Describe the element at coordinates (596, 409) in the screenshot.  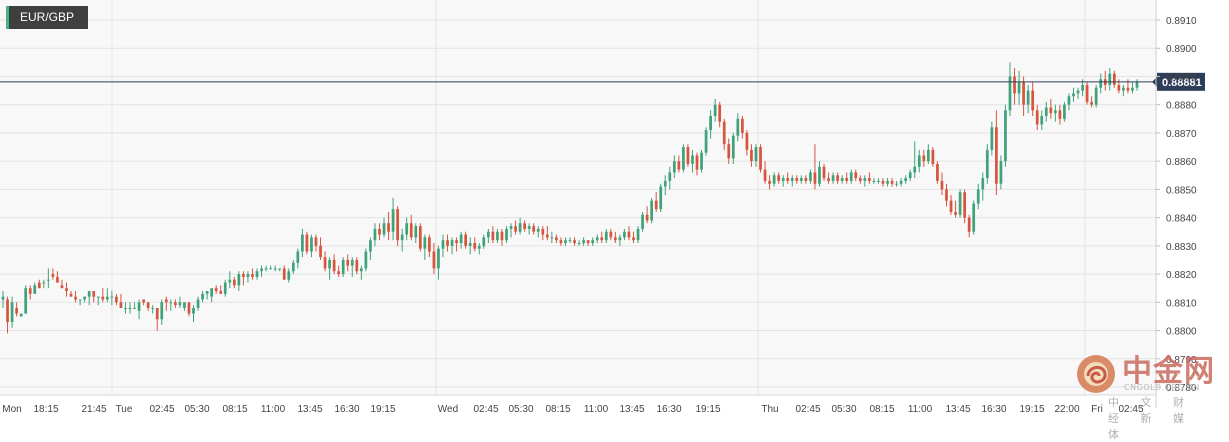
I see `x-tick-label: 11:00` at that location.